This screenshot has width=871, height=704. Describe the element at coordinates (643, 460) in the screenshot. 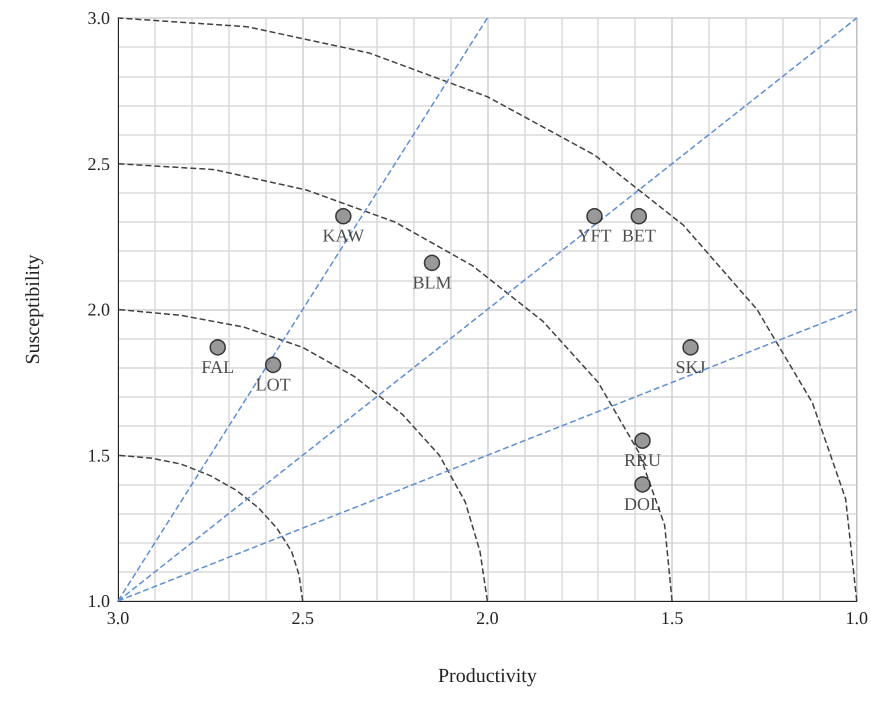

I see `annotation: RRU` at that location.